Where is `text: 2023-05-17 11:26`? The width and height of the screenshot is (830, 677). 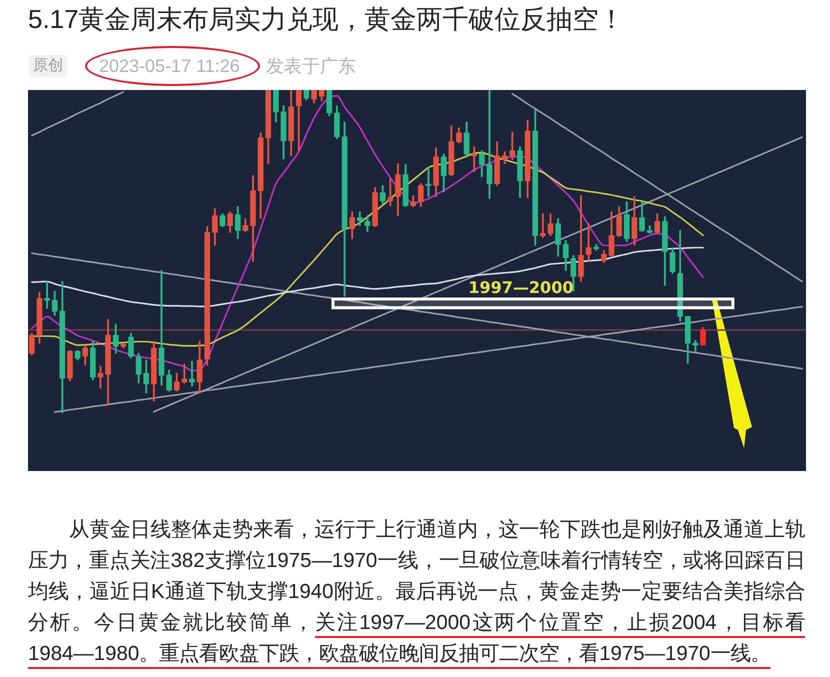
text: 2023-05-17 11:26 is located at coordinates (169, 66).